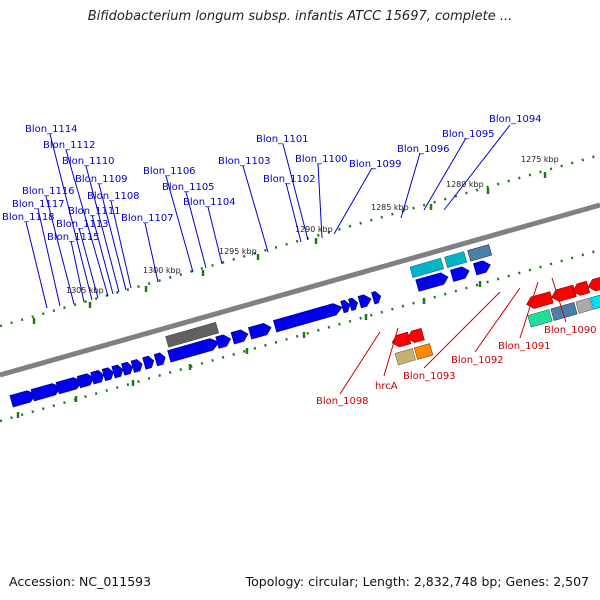  I want to click on label-leaders-bottom, so click(453, 336).